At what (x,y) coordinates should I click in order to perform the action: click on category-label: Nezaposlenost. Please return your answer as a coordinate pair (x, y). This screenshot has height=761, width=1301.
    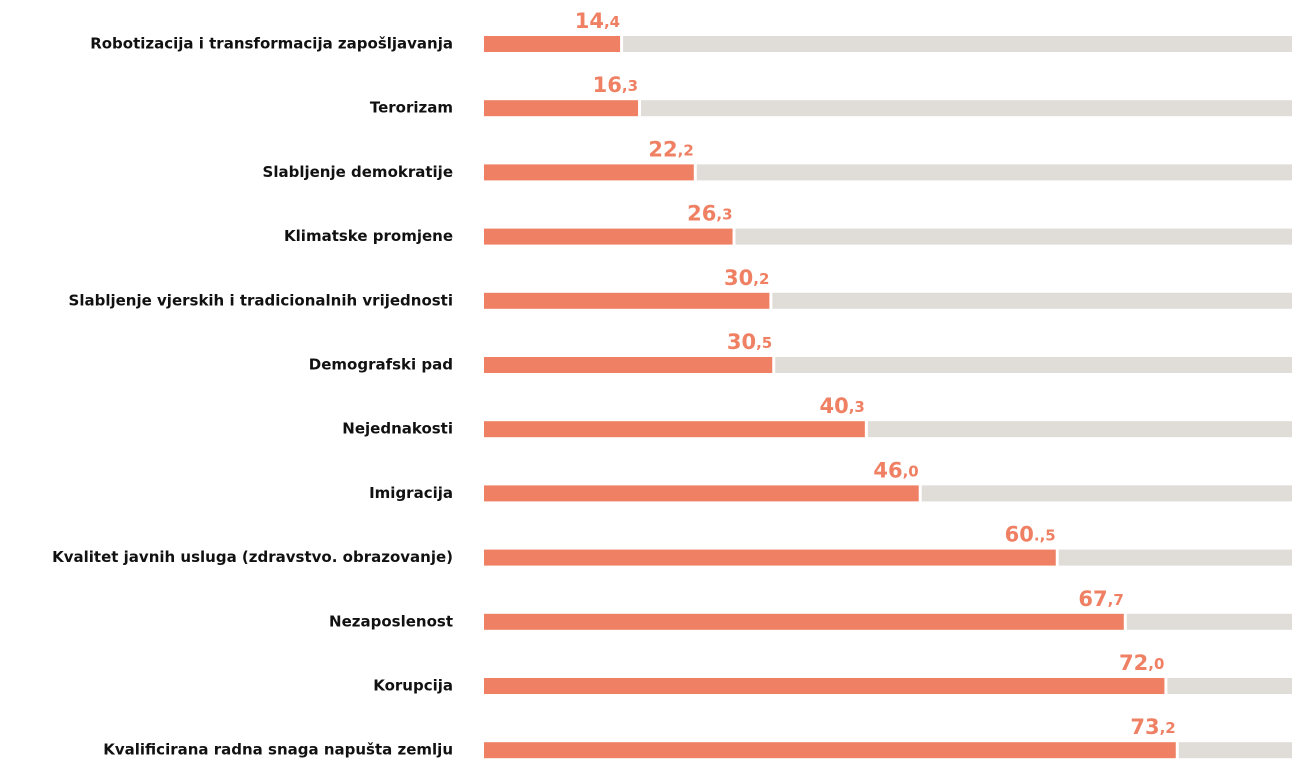
    Looking at the image, I should click on (391, 621).